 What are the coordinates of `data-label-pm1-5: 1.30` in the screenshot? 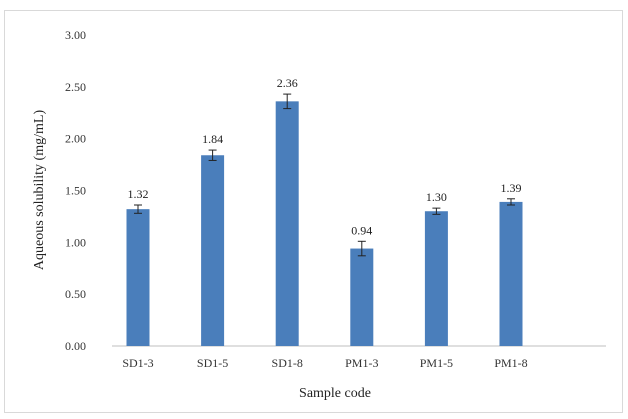 It's located at (436, 197).